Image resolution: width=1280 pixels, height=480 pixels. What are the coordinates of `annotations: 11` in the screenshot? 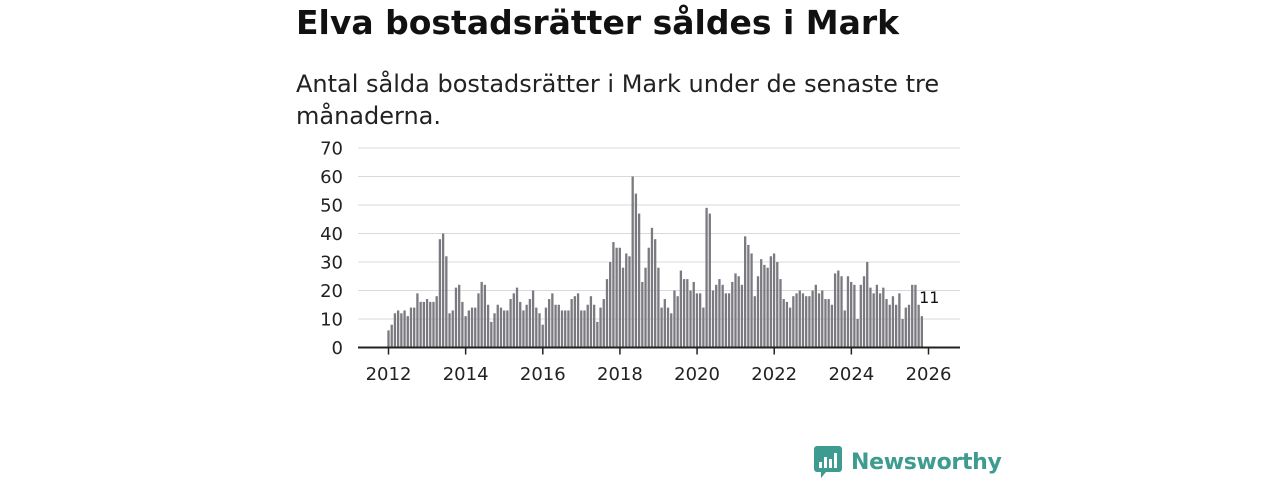 It's located at (929, 297).